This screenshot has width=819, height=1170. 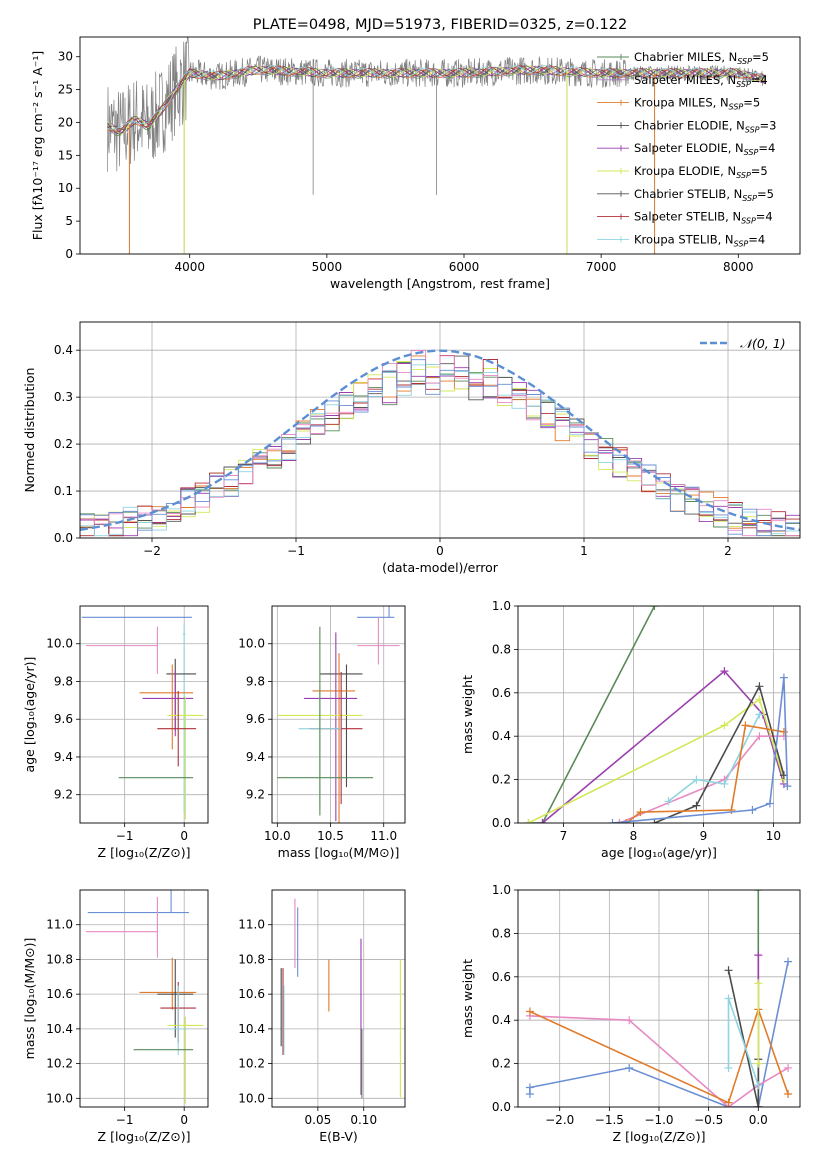 What do you see at coordinates (609, 1120) in the screenshot?
I see `x-tick-label: −1.5` at bounding box center [609, 1120].